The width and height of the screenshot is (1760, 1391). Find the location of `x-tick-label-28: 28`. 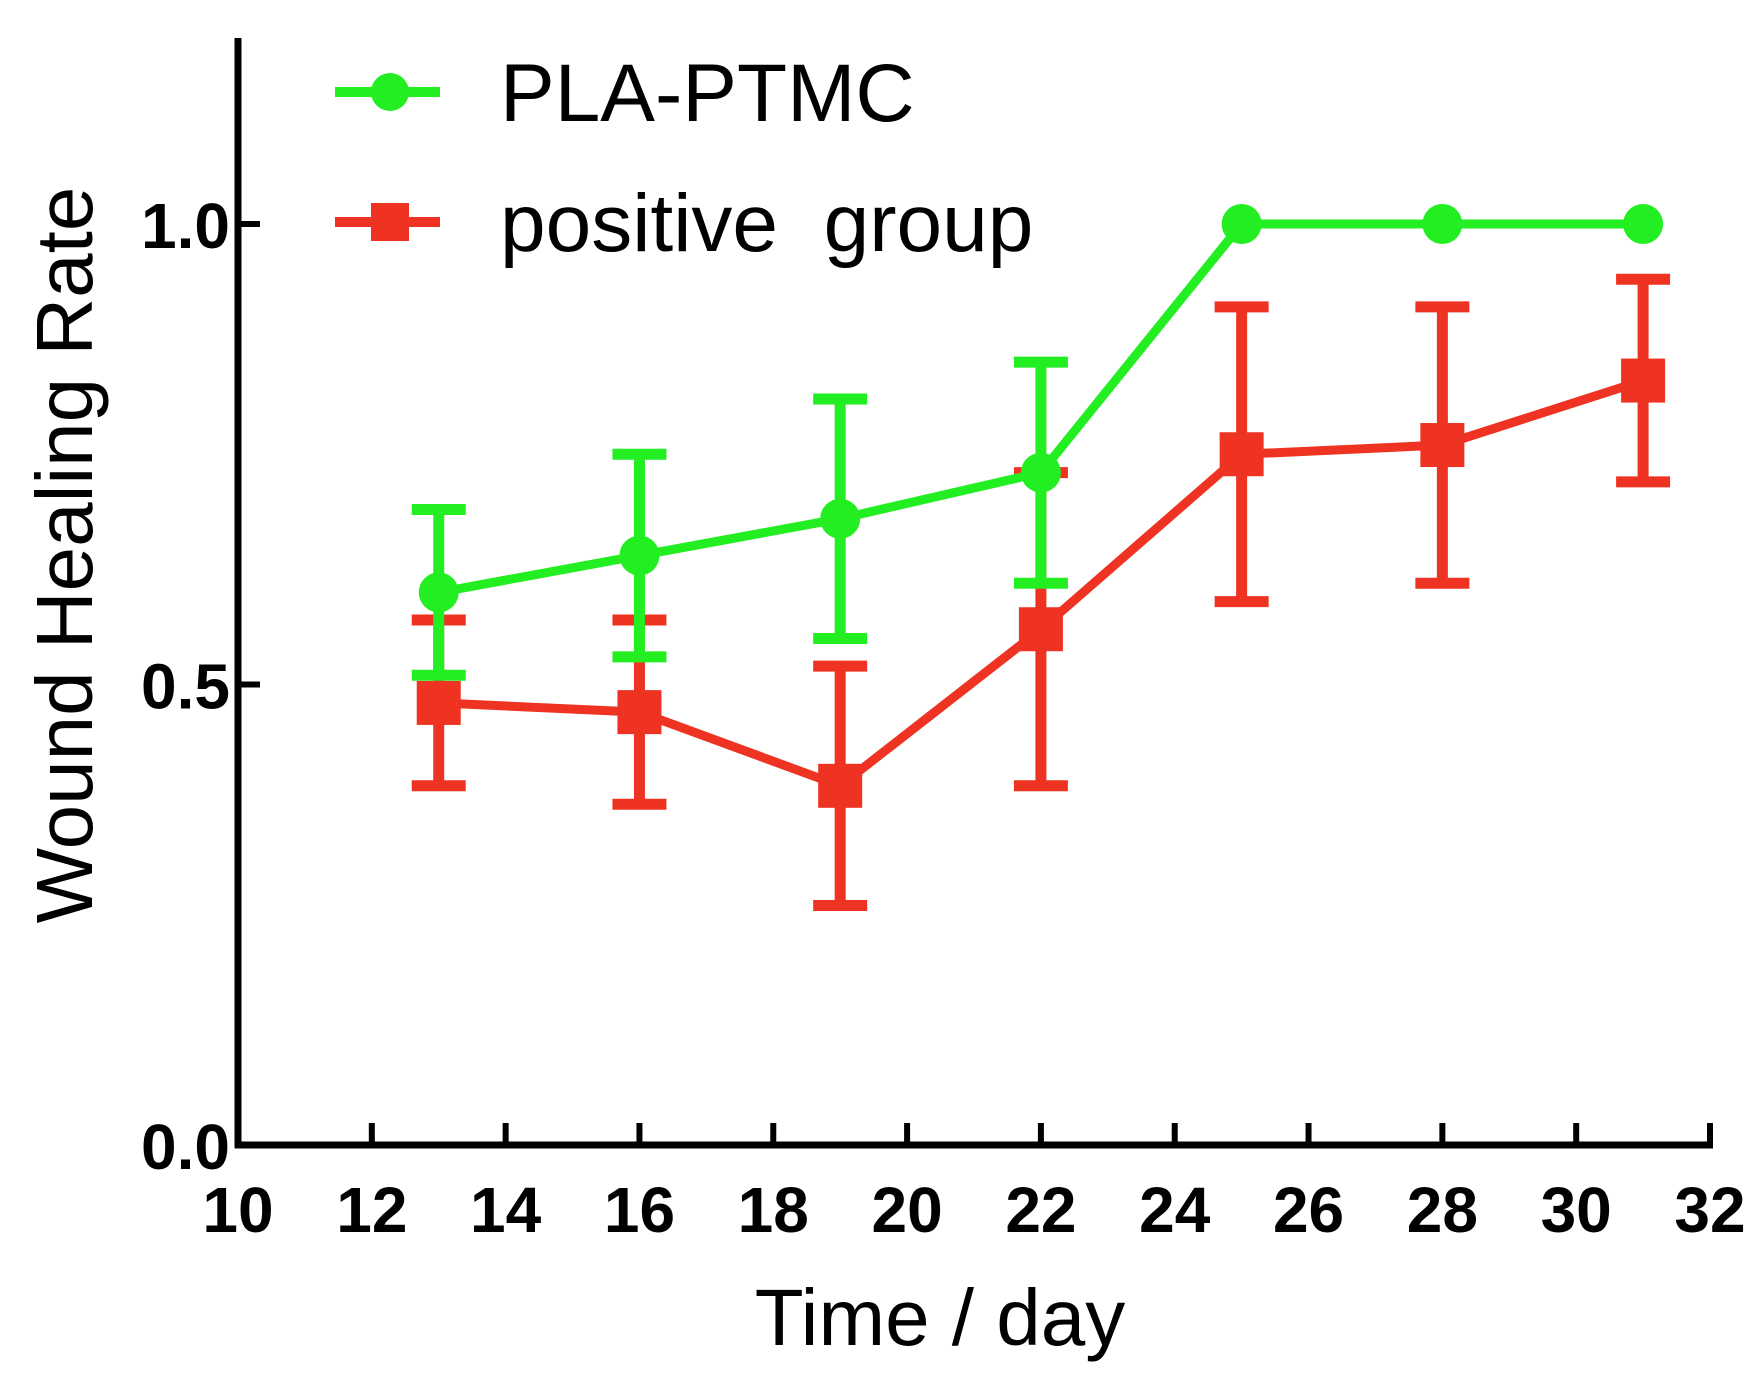

x-tick-label-28: 28 is located at coordinates (1442, 1210).